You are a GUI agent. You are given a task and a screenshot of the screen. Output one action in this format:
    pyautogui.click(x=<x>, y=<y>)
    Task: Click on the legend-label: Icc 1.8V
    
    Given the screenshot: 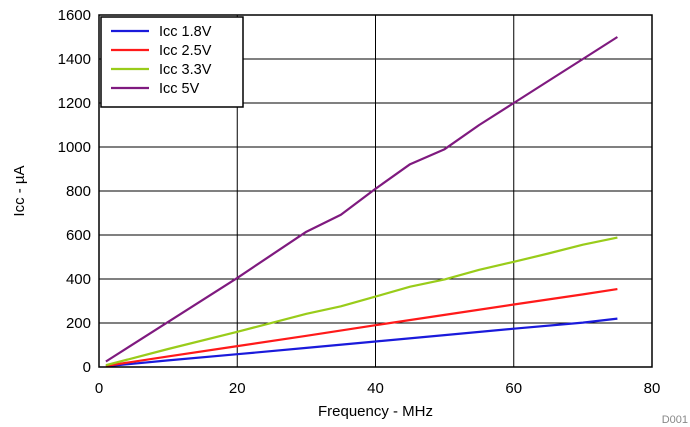 What is the action you would take?
    pyautogui.click(x=185, y=32)
    